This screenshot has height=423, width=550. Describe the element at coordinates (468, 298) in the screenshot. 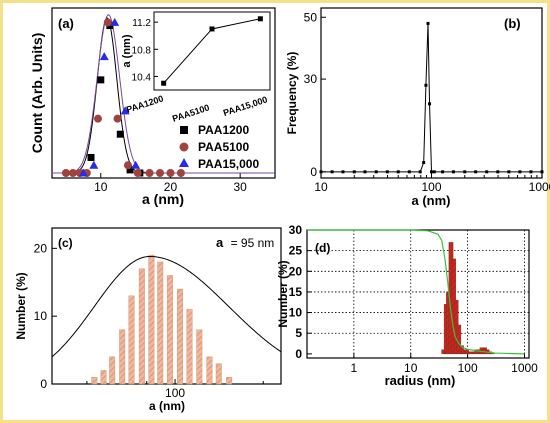

I see `panel-d-bars` at that location.